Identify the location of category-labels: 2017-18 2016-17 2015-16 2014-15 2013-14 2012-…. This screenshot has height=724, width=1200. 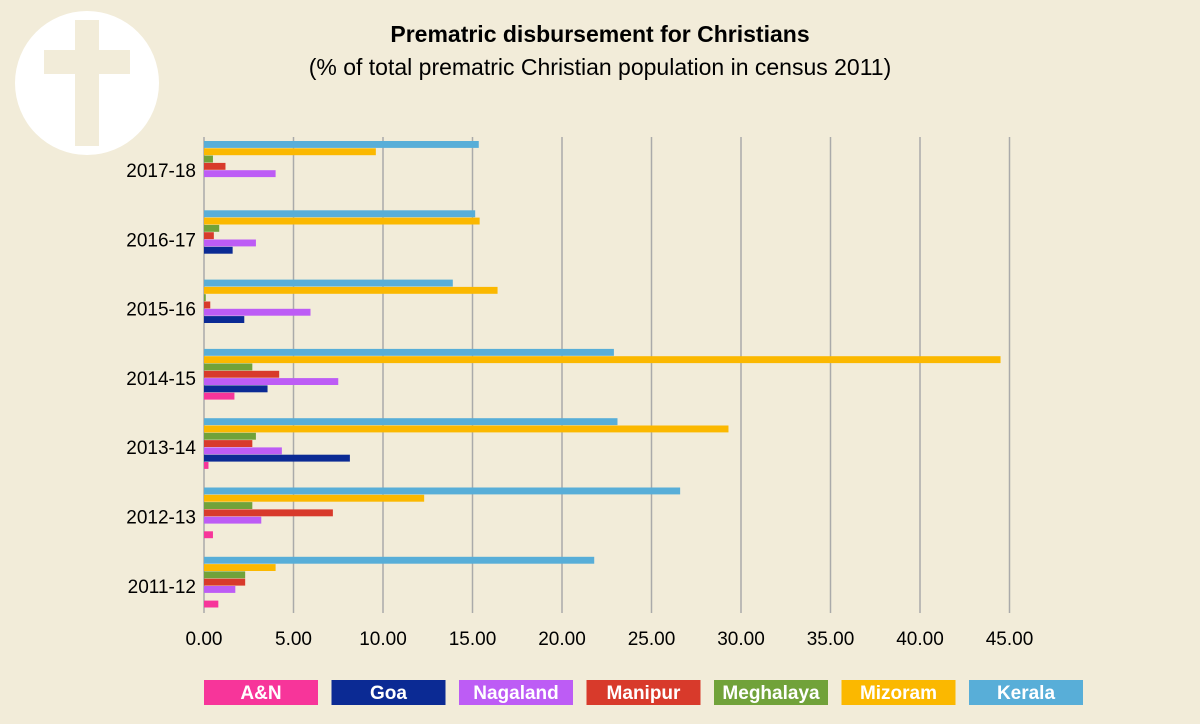
(161, 379).